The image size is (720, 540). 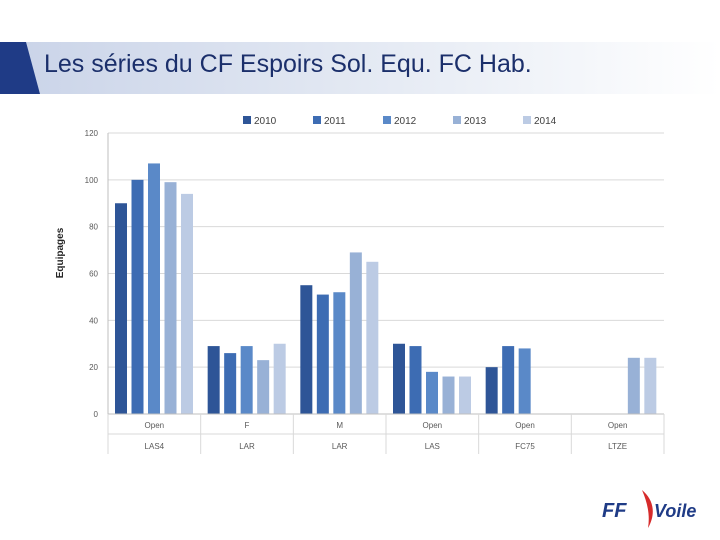 What do you see at coordinates (386, 433) in the screenshot?
I see `x-axis: Open LAS4 F LAR M LAR Open LAS Open FC75 Open LTZE` at bounding box center [386, 433].